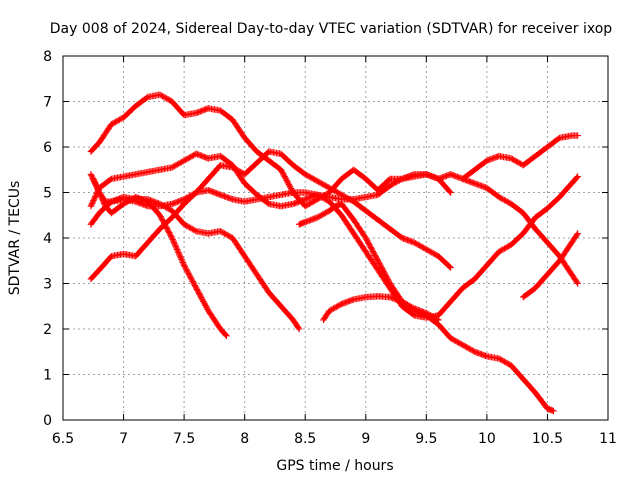  Describe the element at coordinates (47, 285) in the screenshot. I see `y-tick-label: 3` at that location.